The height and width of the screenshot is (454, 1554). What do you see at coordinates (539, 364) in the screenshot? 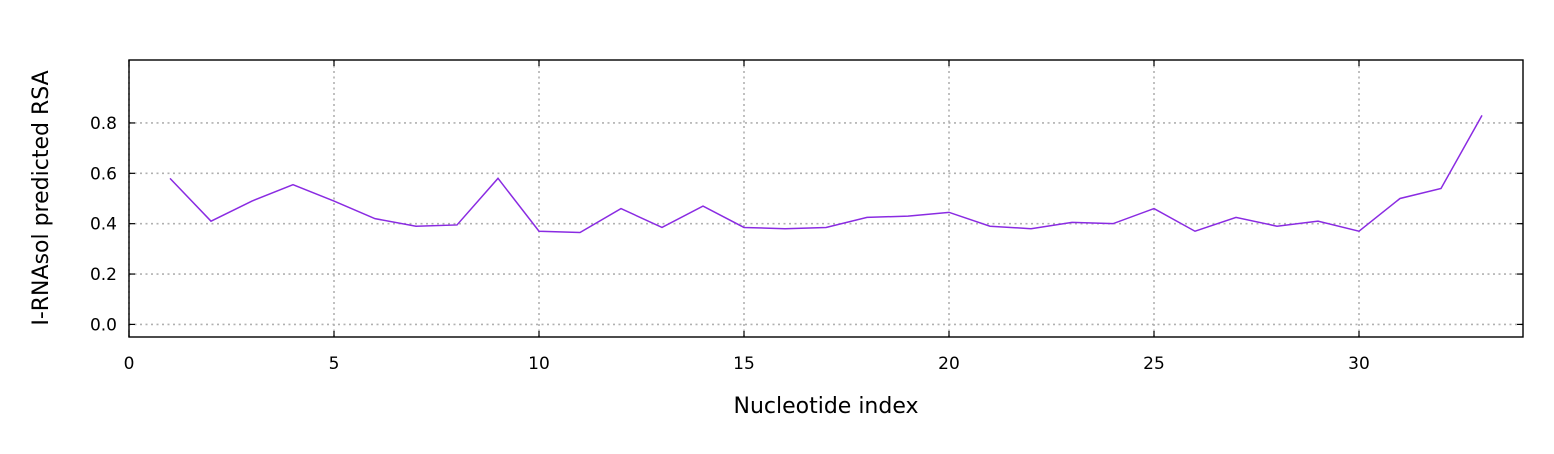
I see `x-tick-label: 10` at bounding box center [539, 364].